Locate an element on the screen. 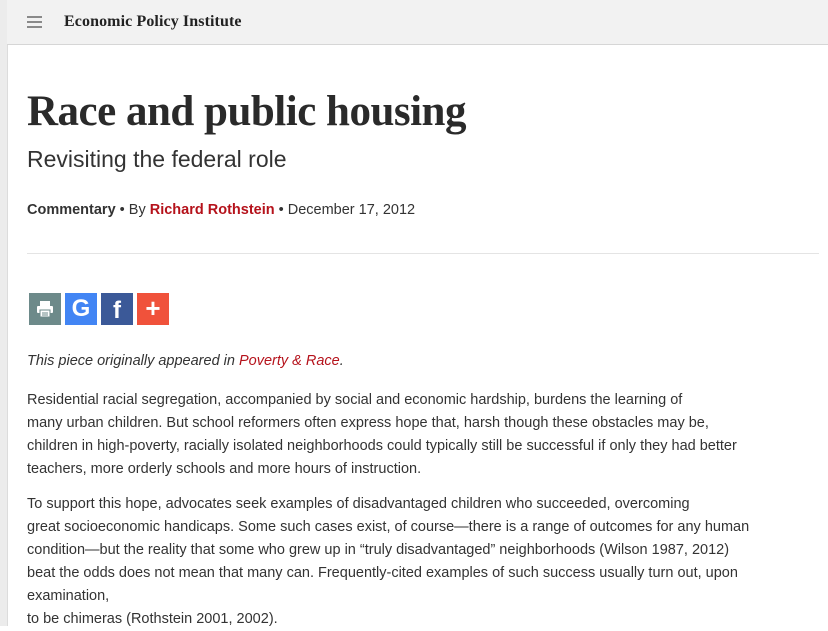 The height and width of the screenshot is (631, 828). facebook-icon: f is located at coordinates (117, 310).